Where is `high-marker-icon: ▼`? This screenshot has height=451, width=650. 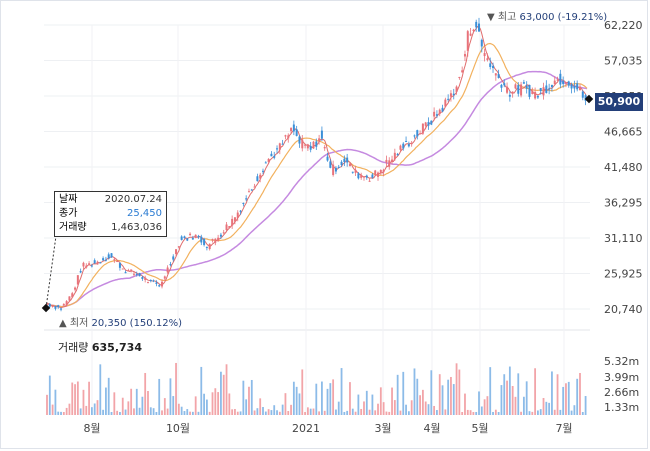 high-marker-icon: ▼ is located at coordinates (491, 17).